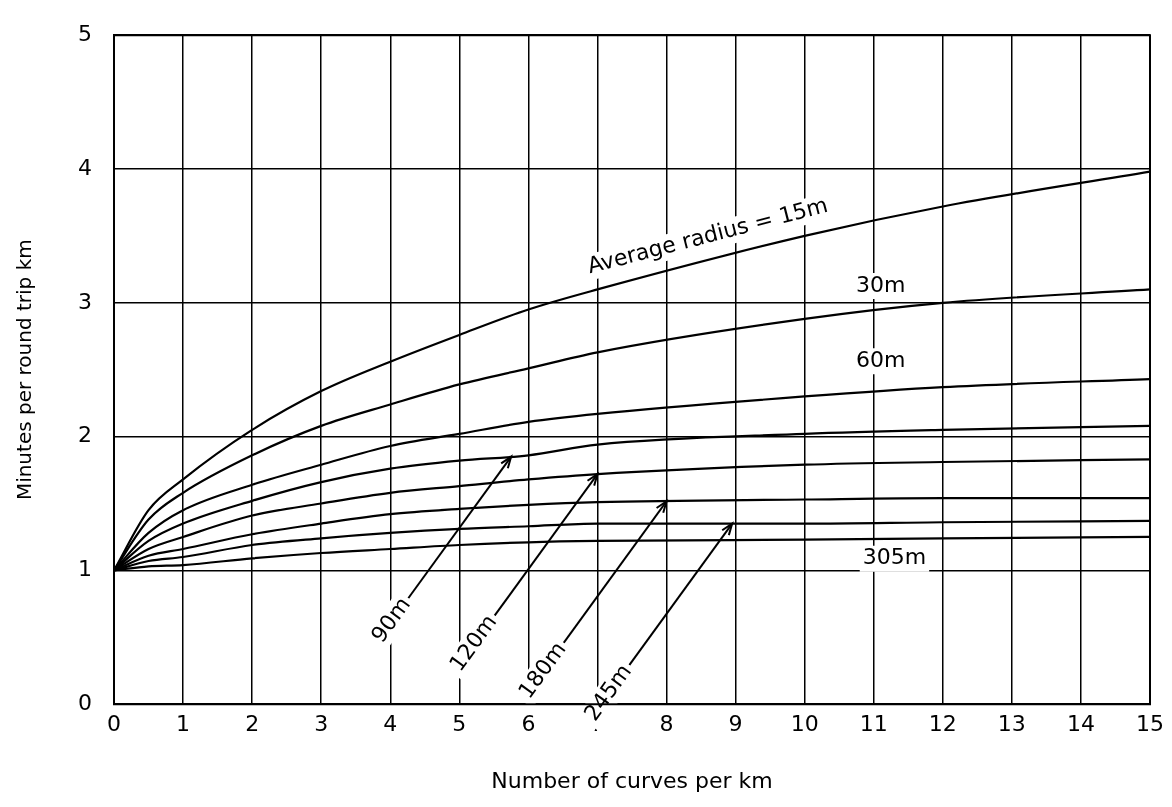  What do you see at coordinates (804, 724) in the screenshot?
I see `x-tick-label: 10` at bounding box center [804, 724].